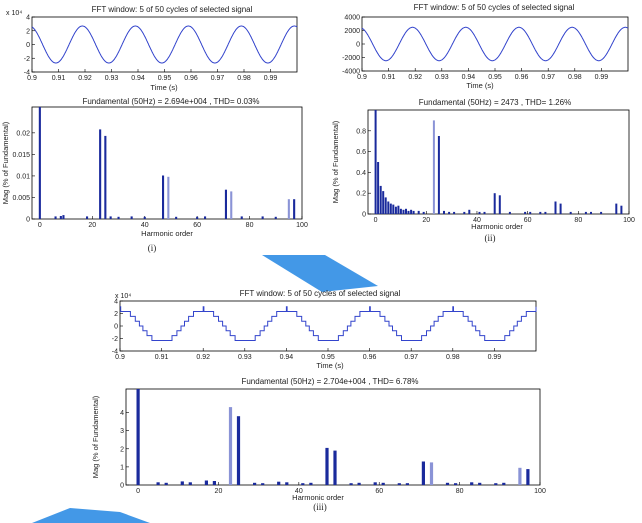 The height and width of the screenshot is (523, 642). Describe the element at coordinates (495, 77) in the screenshot. I see `xtick-label: 0.95` at that location.